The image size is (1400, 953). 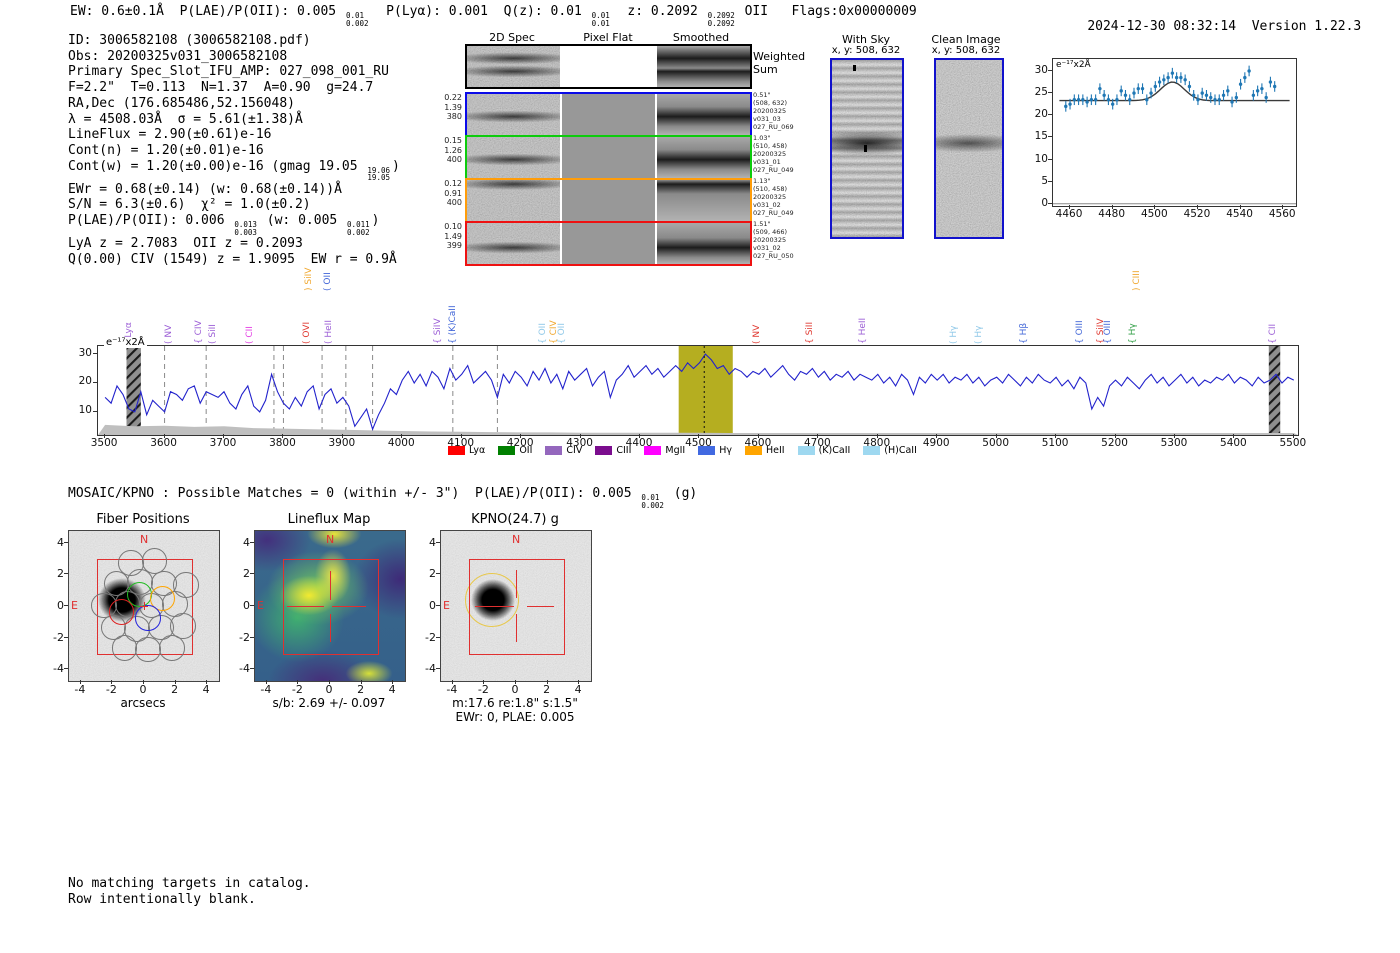 I want to click on emission-line-label-Hβ: { Hβ, so click(x=1023, y=333).